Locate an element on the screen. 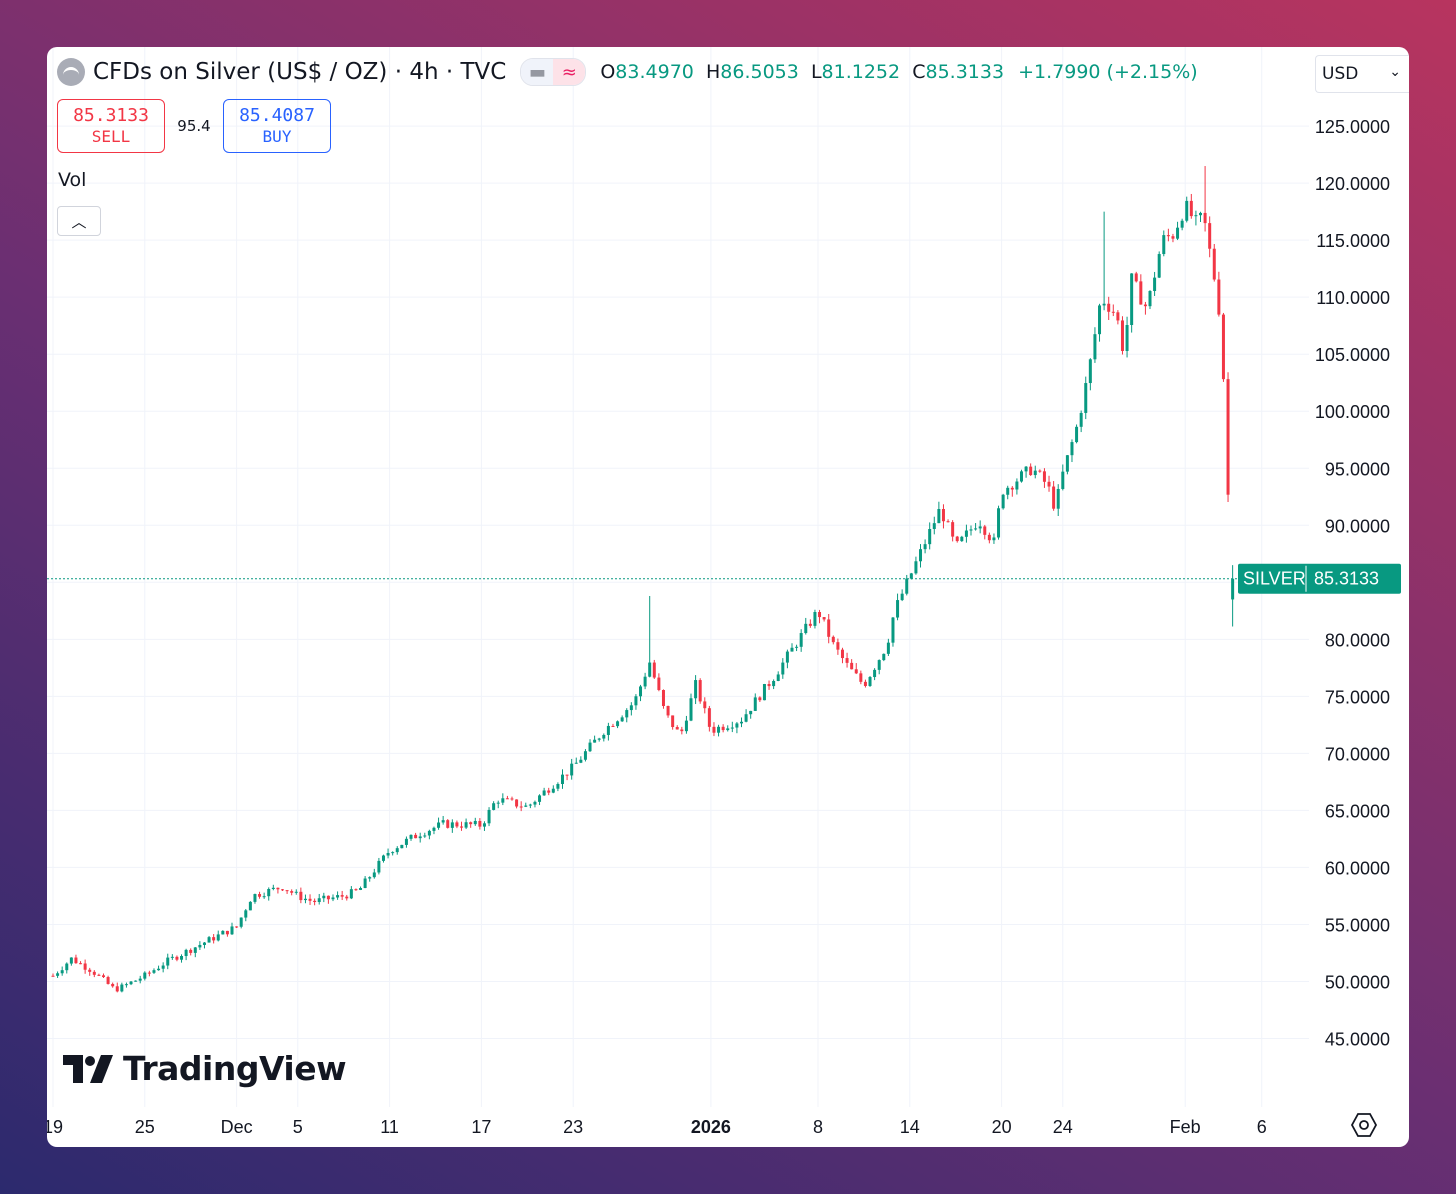  legend-toggle: ▬ ≈ is located at coordinates (553, 72).